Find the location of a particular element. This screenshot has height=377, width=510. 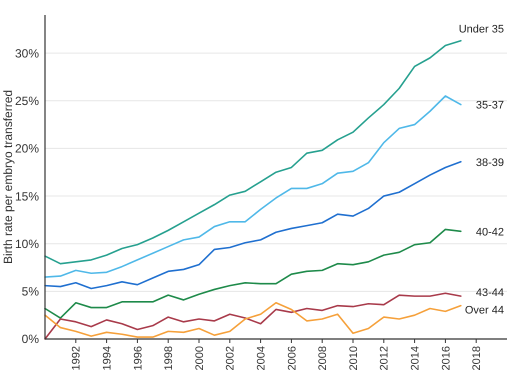

series-label: Over 44 is located at coordinates (484, 310).